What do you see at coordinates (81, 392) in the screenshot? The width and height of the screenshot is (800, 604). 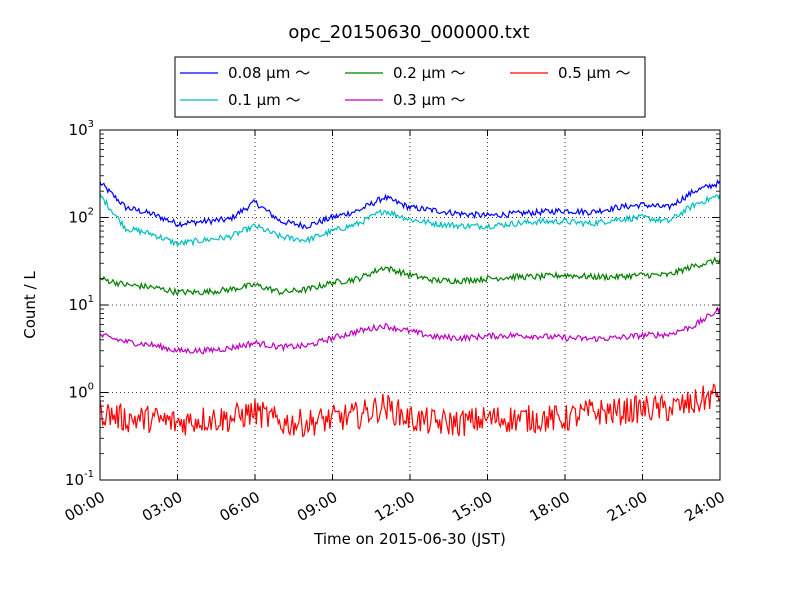 I see `y-tick-label: 10⁰` at bounding box center [81, 392].